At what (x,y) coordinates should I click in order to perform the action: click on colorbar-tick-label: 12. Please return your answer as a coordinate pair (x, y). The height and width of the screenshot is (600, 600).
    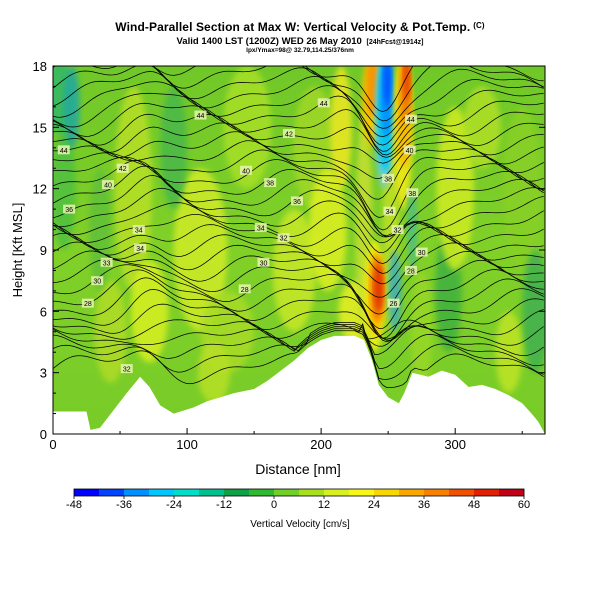
    Looking at the image, I should click on (324, 505).